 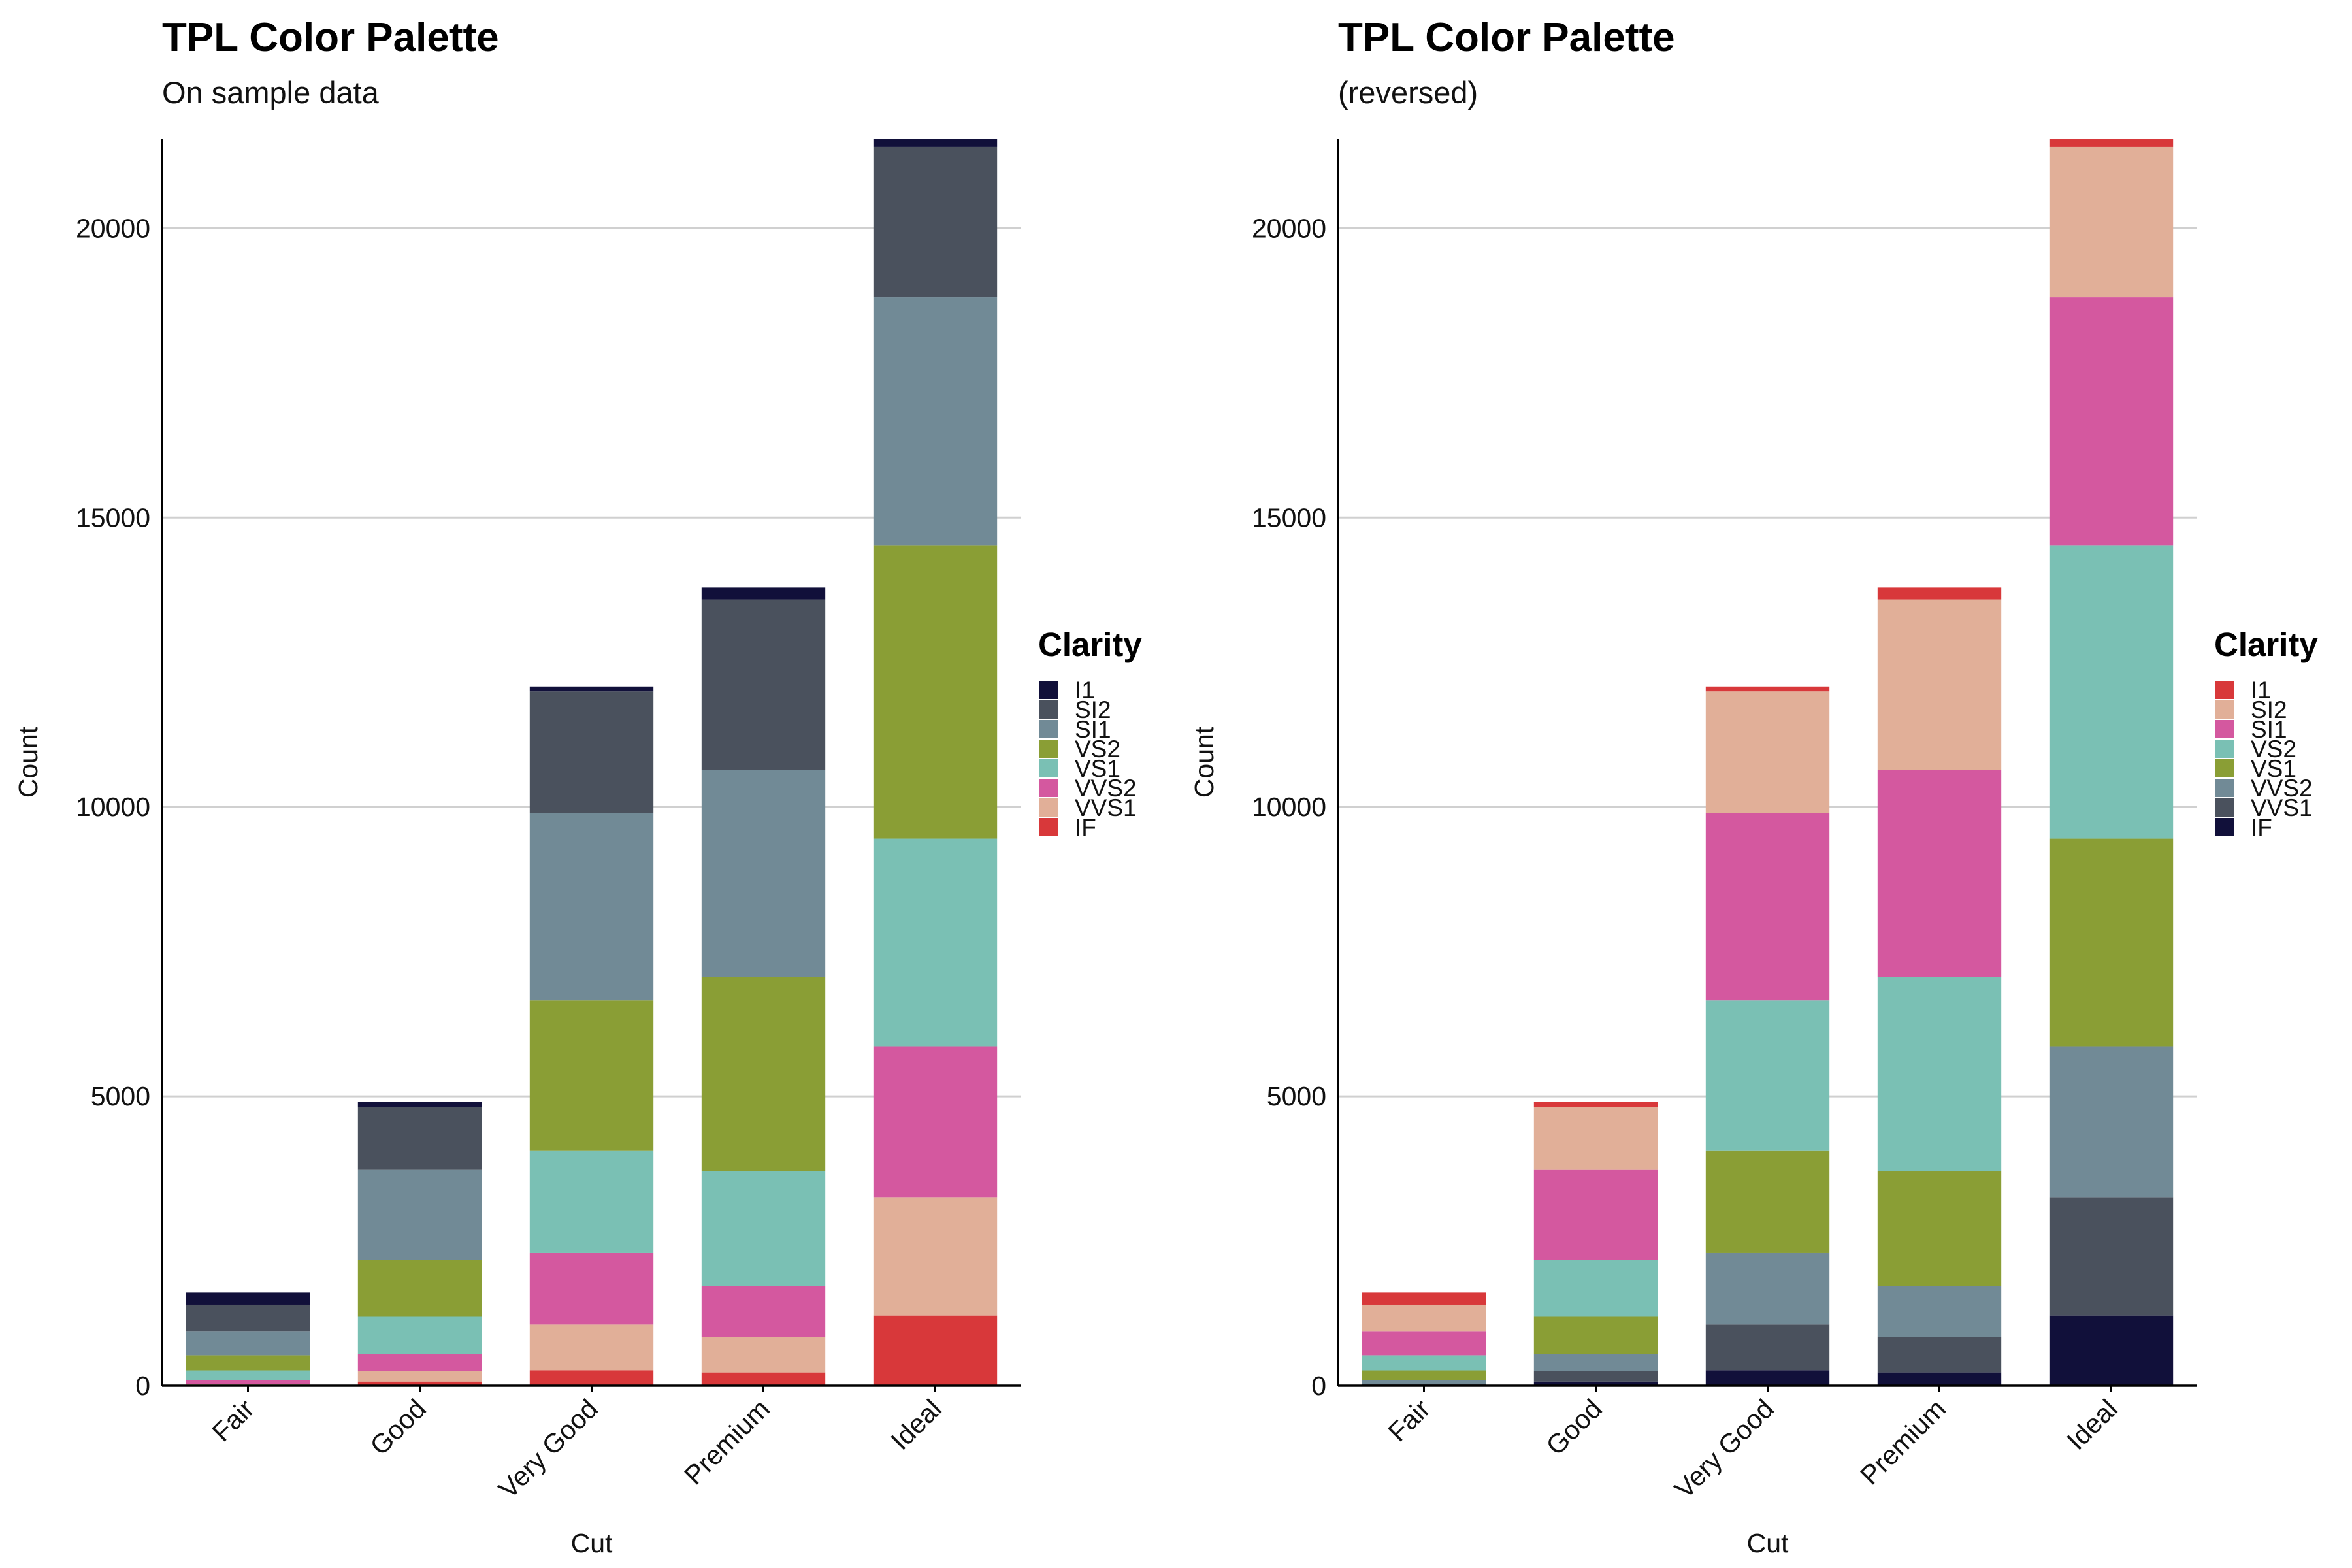 What do you see at coordinates (1408, 92) in the screenshot?
I see `chart-subtitle: (reversed)` at bounding box center [1408, 92].